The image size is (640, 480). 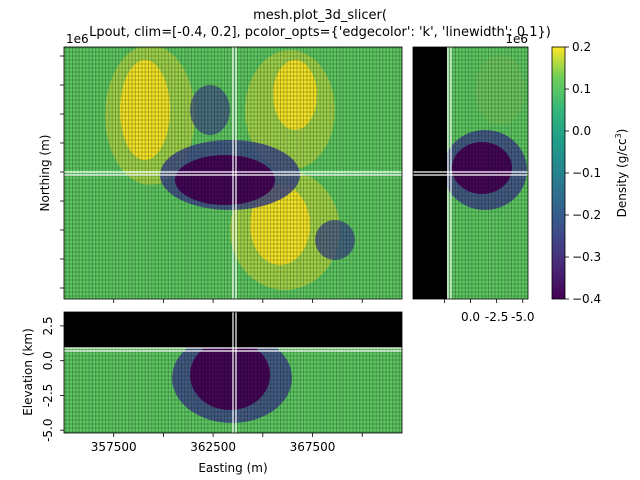 I want to click on colorbar-label-text: Density (g/cc, so click(x=622, y=177).